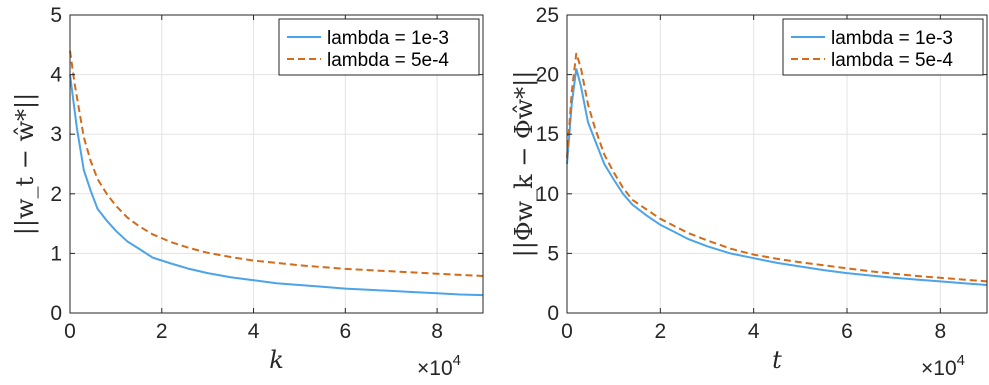 The width and height of the screenshot is (989, 385). Describe the element at coordinates (254, 331) in the screenshot. I see `left-x-tick-label: 4` at that location.